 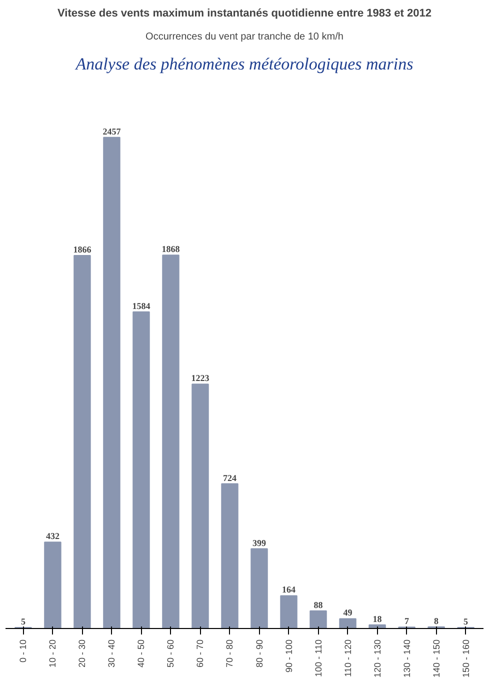 What do you see at coordinates (289, 589) in the screenshot?
I see `data-label: 164` at bounding box center [289, 589].